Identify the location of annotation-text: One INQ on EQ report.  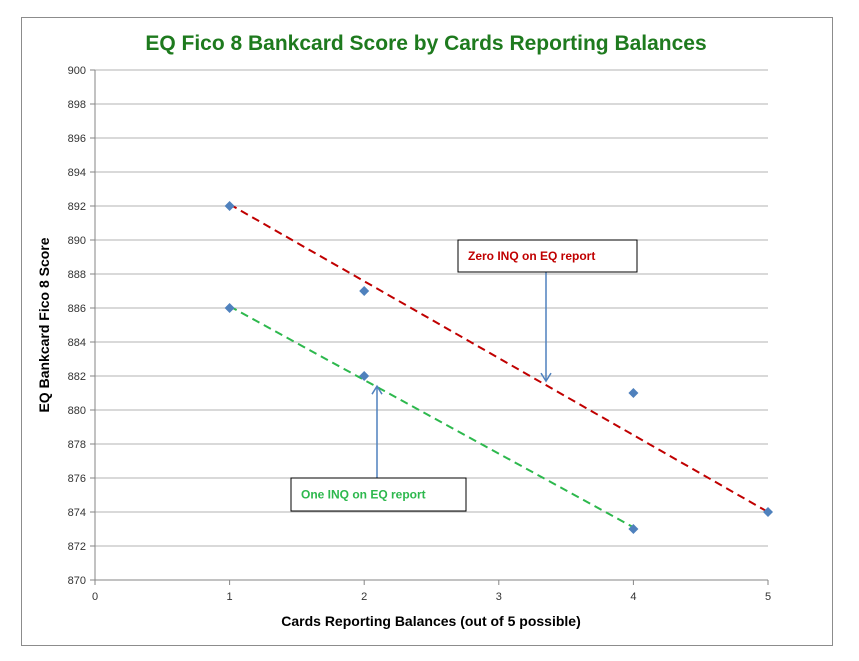
(363, 495).